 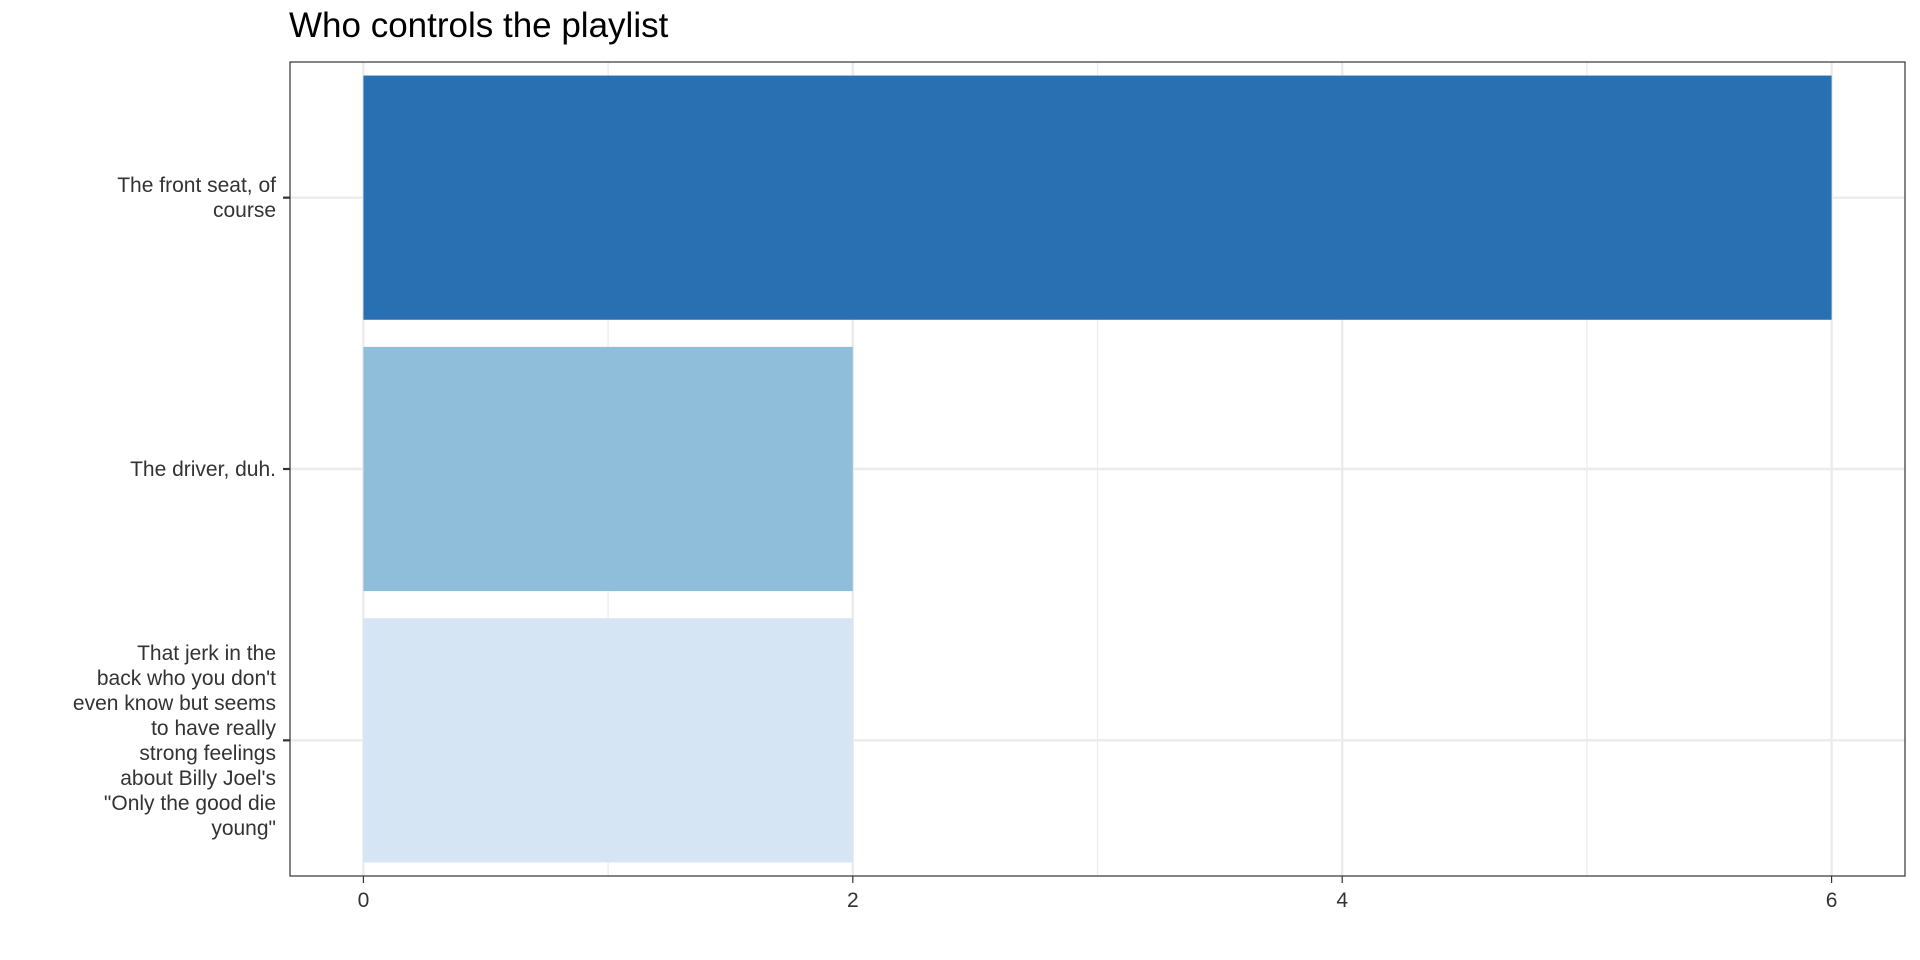 I want to click on y-category-label-line: course, so click(x=244, y=210).